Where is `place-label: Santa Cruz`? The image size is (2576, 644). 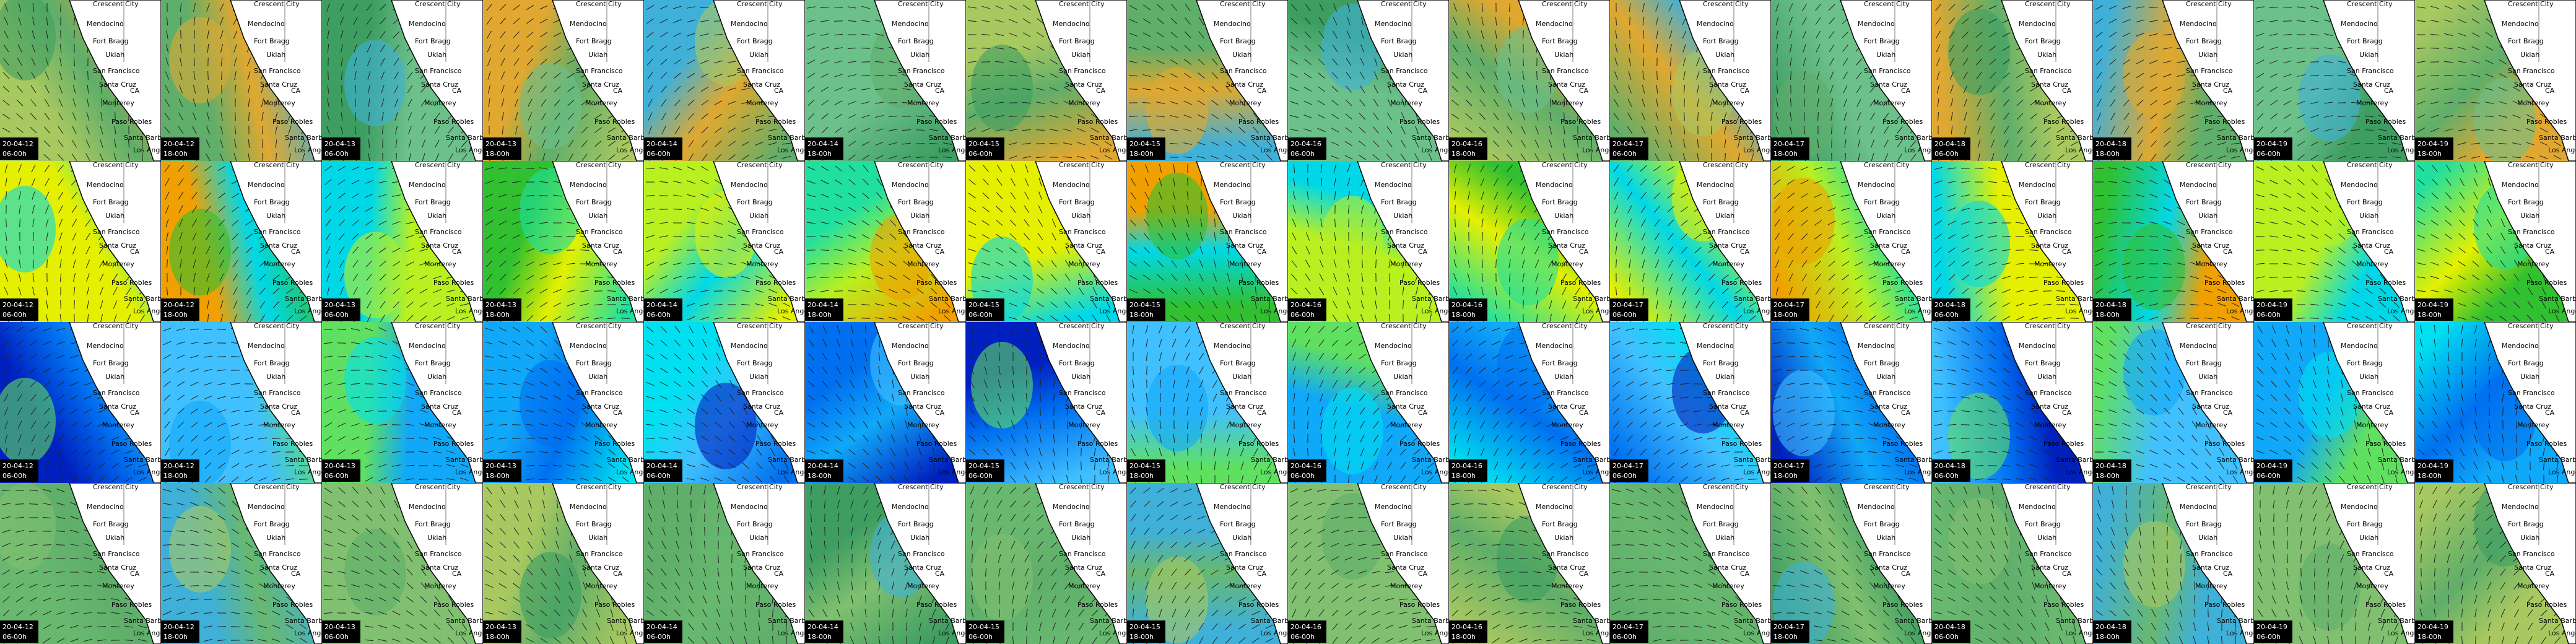 place-label: Santa Cruz is located at coordinates (2371, 84).